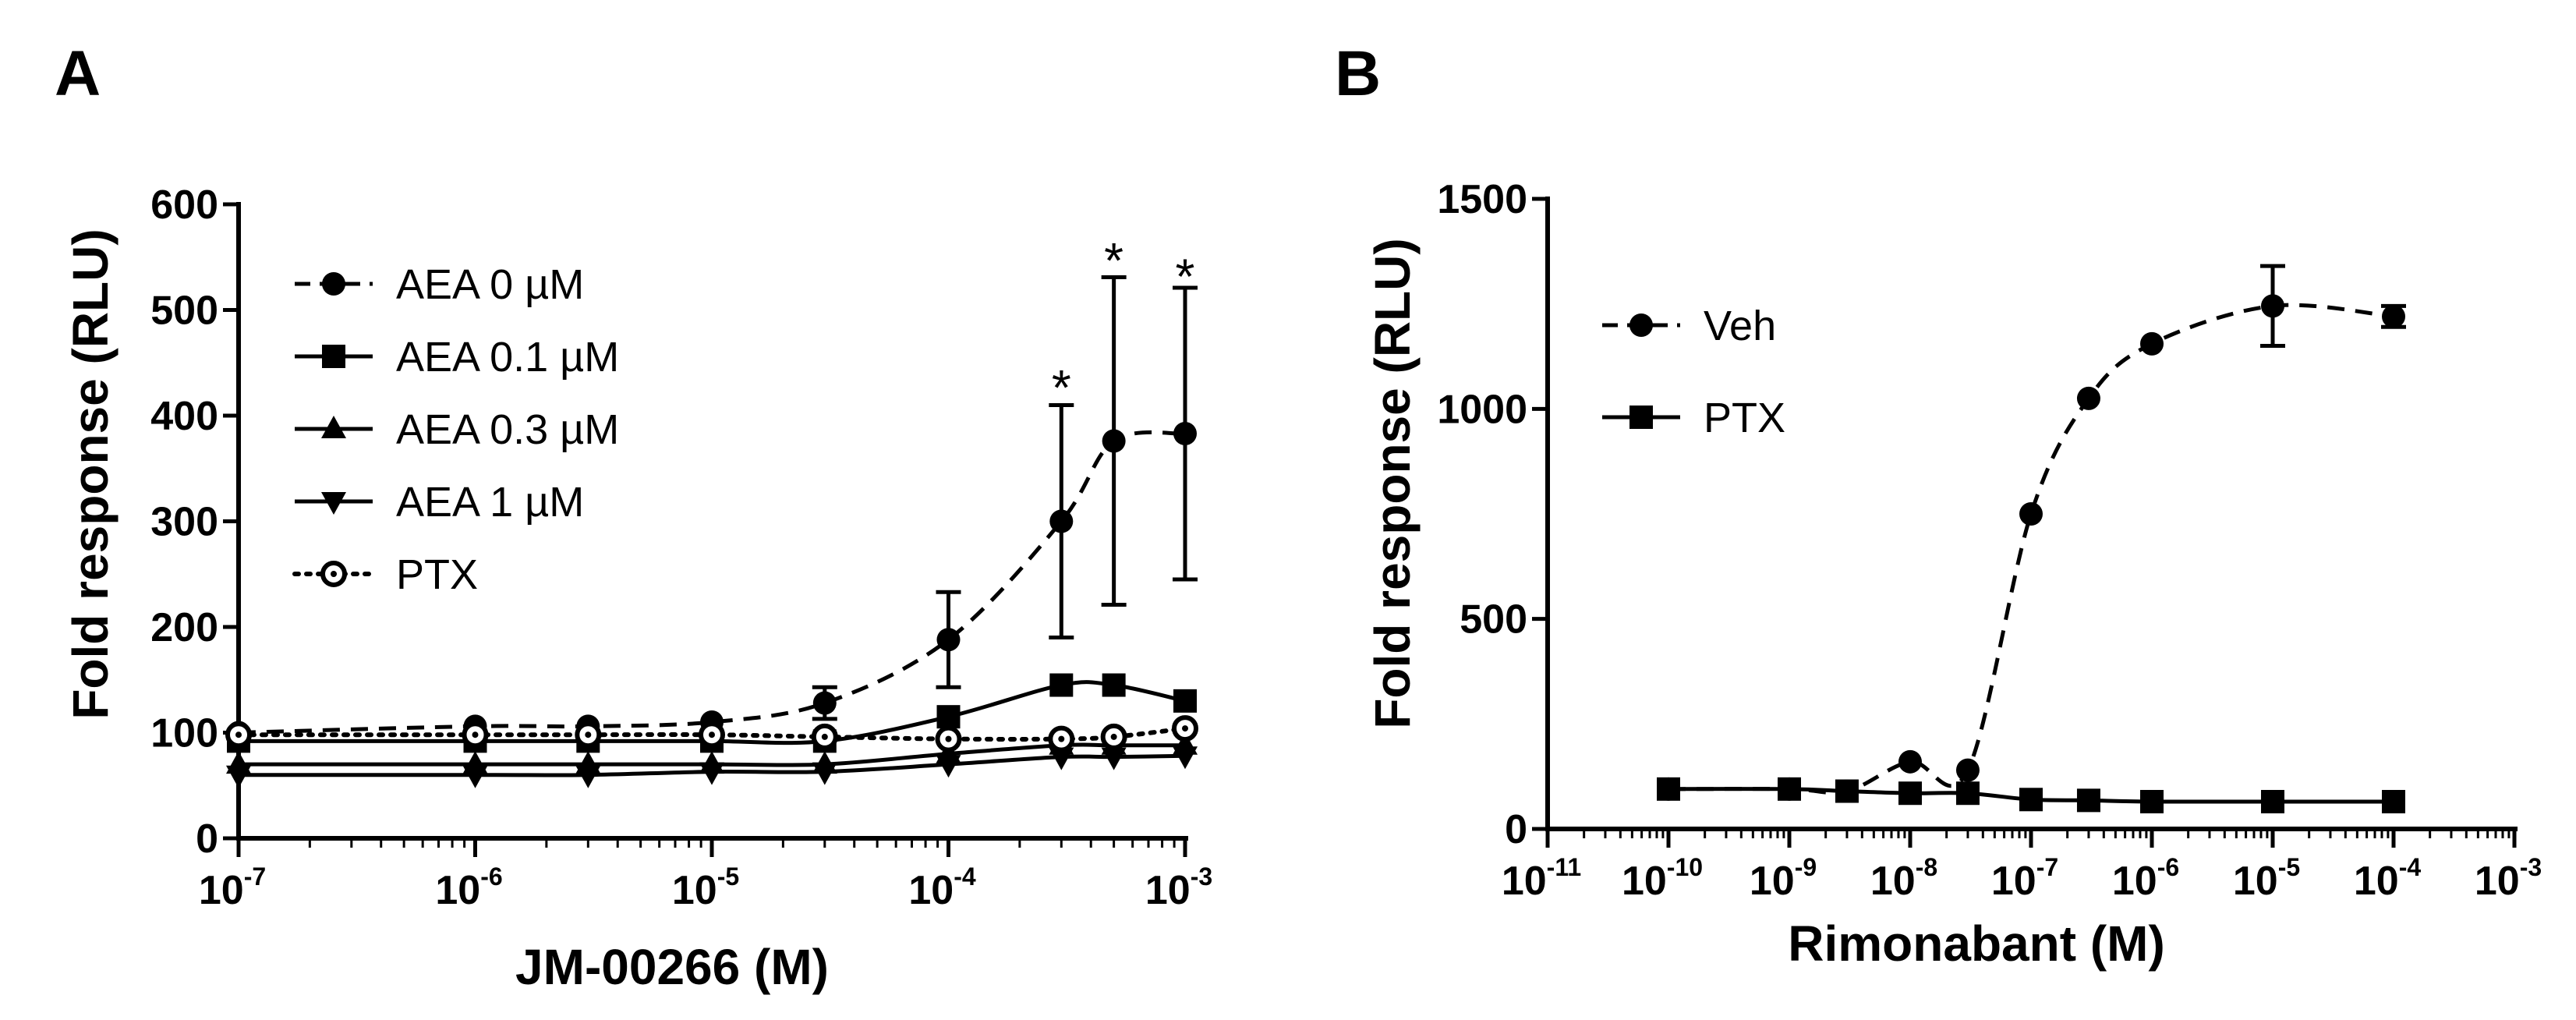 Image resolution: width=2576 pixels, height=1020 pixels. Describe the element at coordinates (2266, 879) in the screenshot. I see `panel-b-x-tick-label: 10⁻⁵` at that location.